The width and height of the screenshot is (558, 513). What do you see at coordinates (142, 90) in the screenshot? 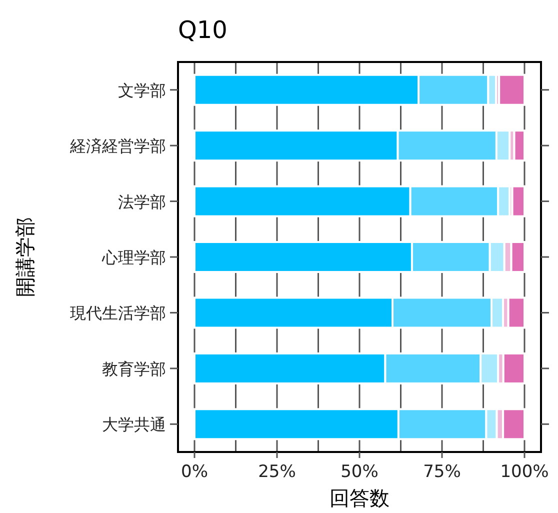
I see `y-tick-label: 文学部` at bounding box center [142, 90].